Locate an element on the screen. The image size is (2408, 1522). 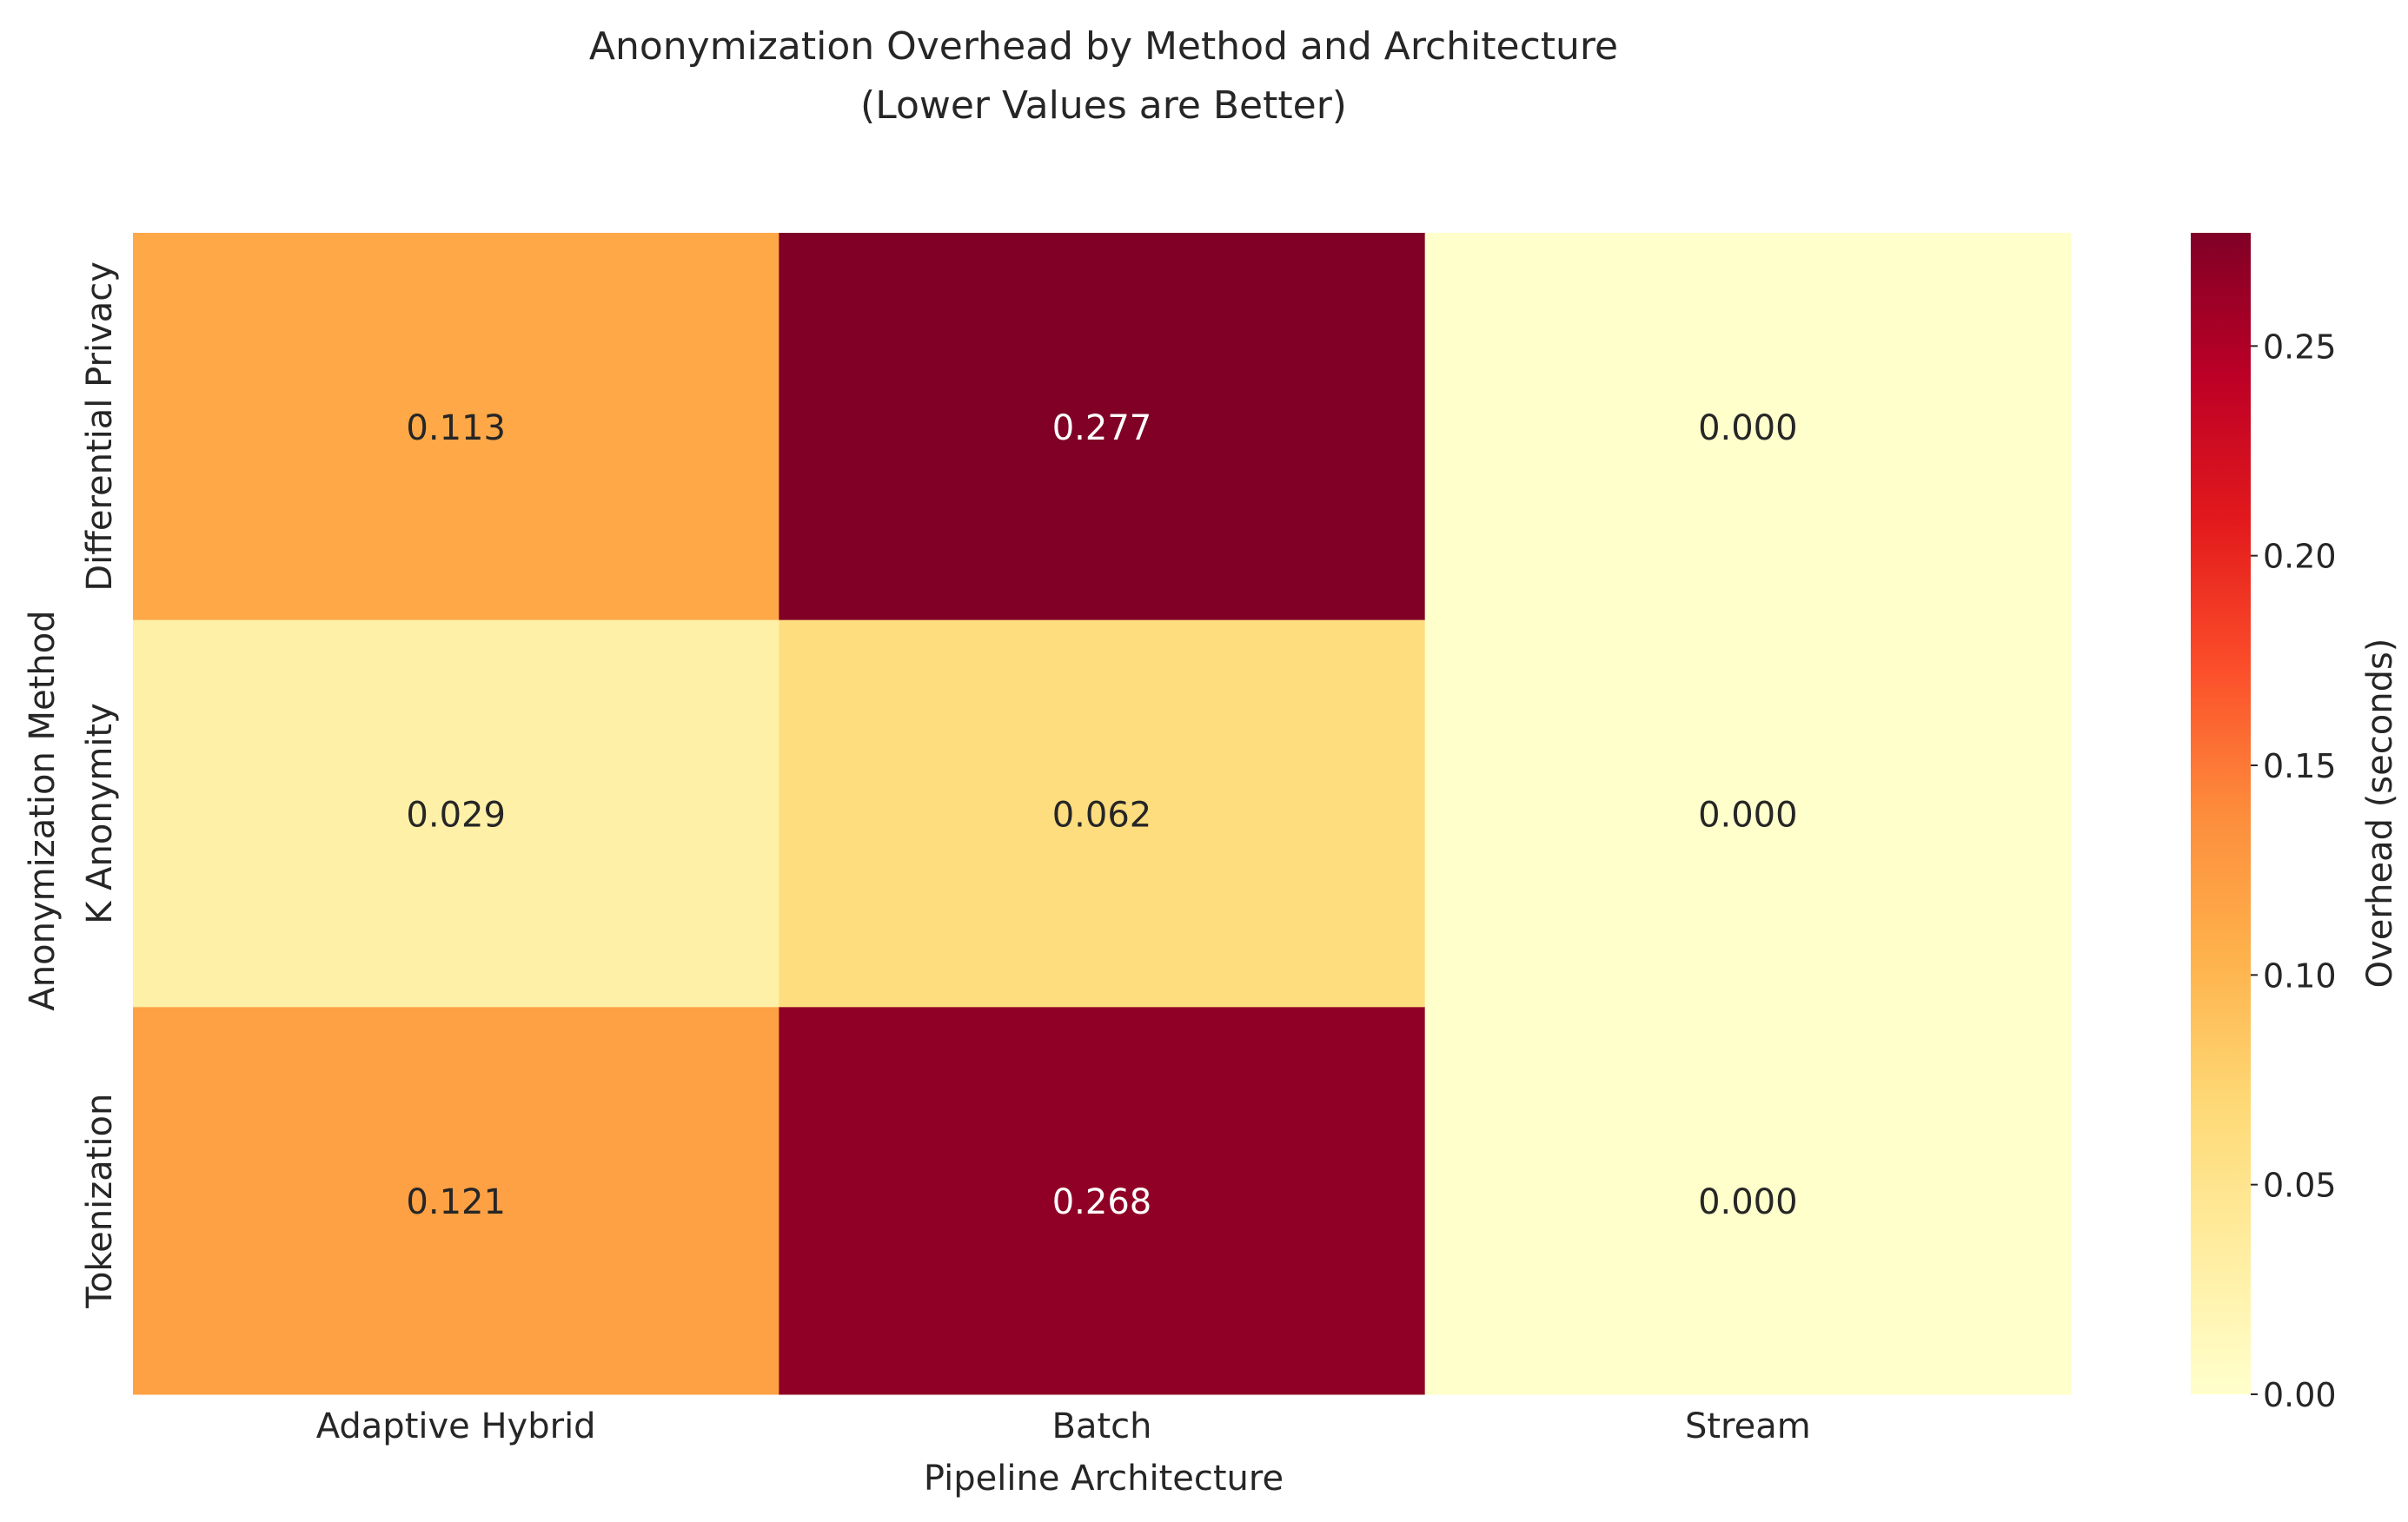
x-tick-label: Adaptive Hybrid is located at coordinates (456, 1426).